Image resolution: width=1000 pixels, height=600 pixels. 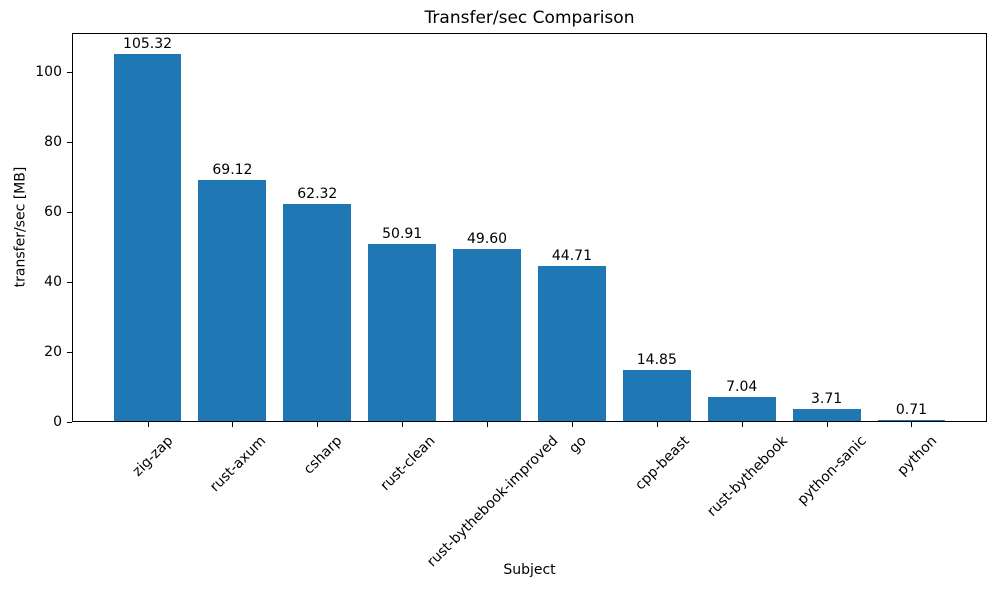 I want to click on bar-python, so click(x=911, y=420).